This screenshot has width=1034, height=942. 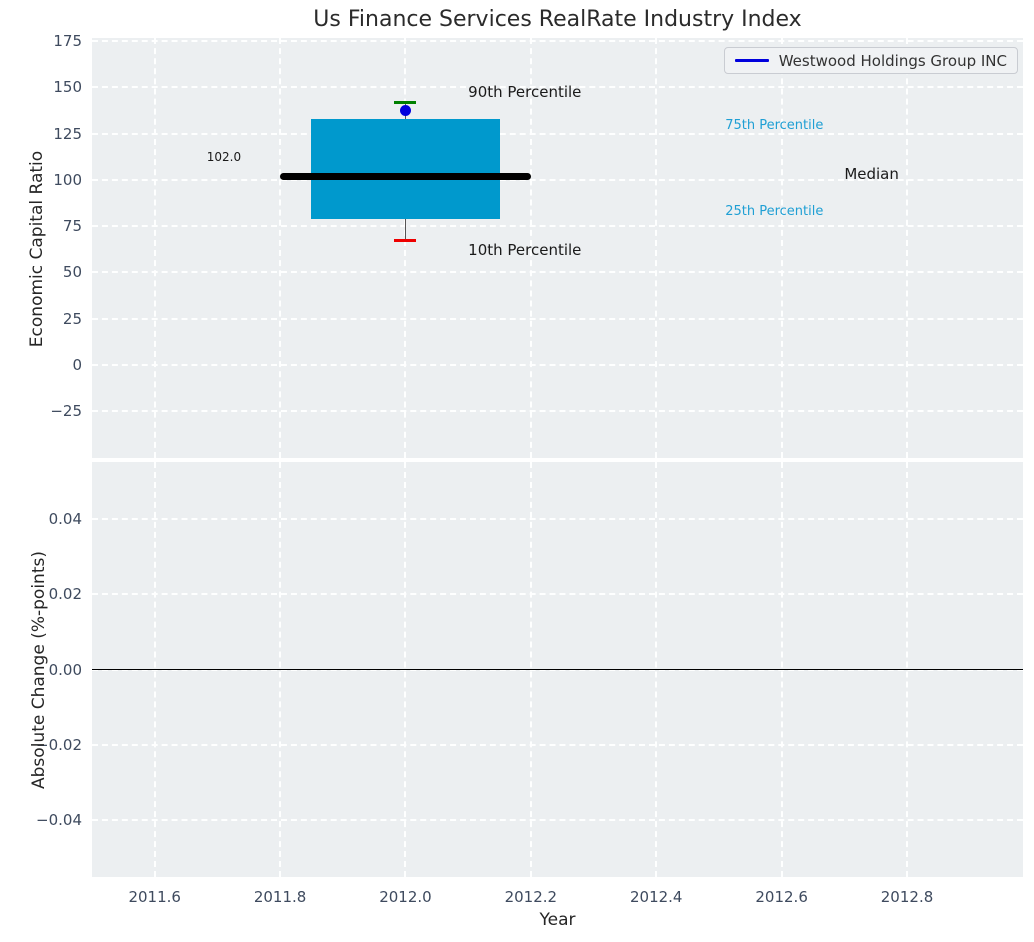 I want to click on legend-line-sample, so click(x=751, y=60).